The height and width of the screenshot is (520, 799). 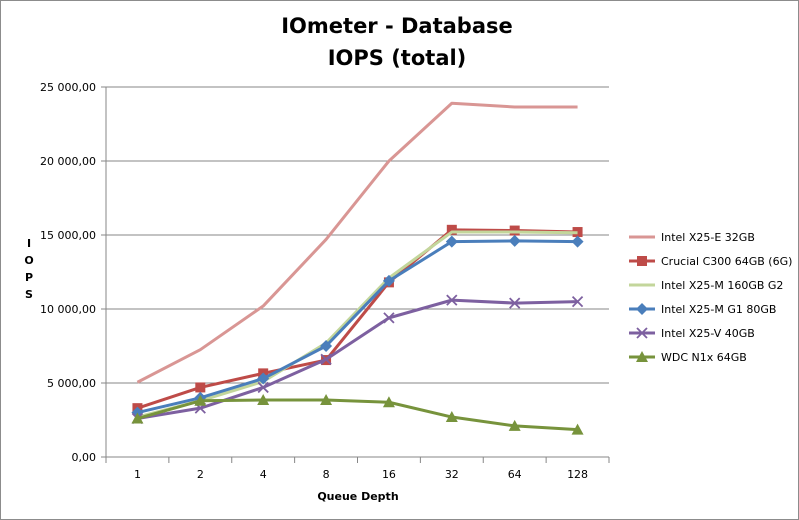 I want to click on legend-label: Intel X25-M 160GB G2, so click(x=722, y=285).